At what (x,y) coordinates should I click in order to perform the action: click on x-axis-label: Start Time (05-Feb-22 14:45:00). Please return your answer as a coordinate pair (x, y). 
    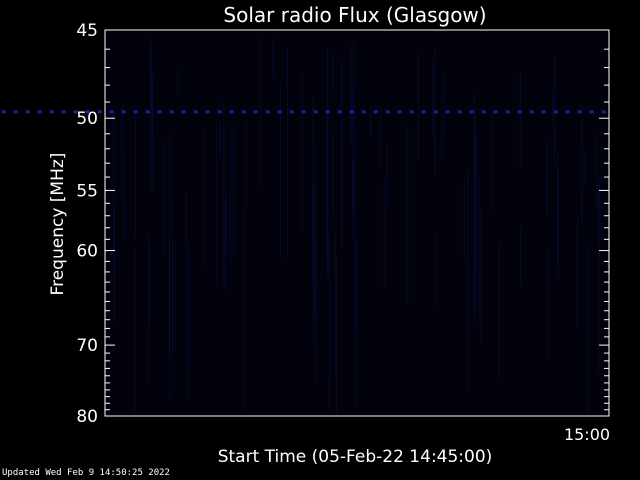
    Looking at the image, I should click on (355, 457).